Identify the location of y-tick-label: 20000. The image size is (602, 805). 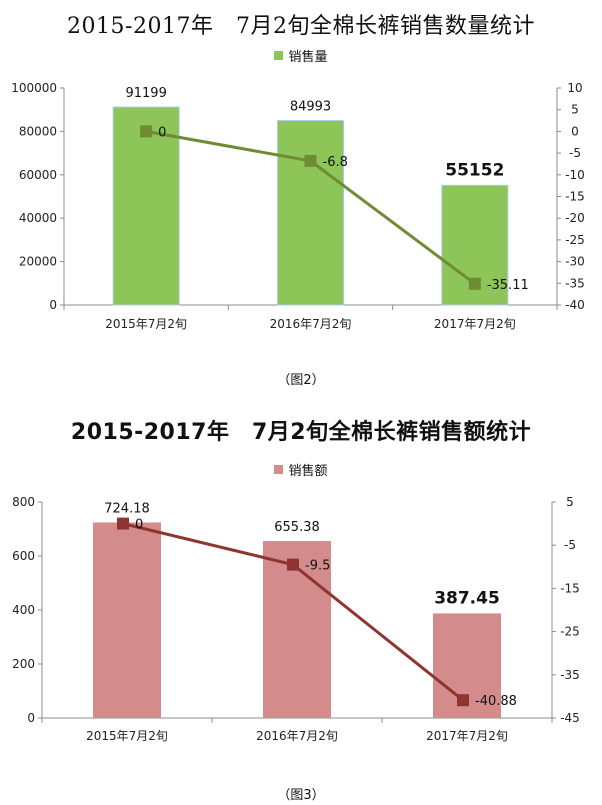
(38, 262).